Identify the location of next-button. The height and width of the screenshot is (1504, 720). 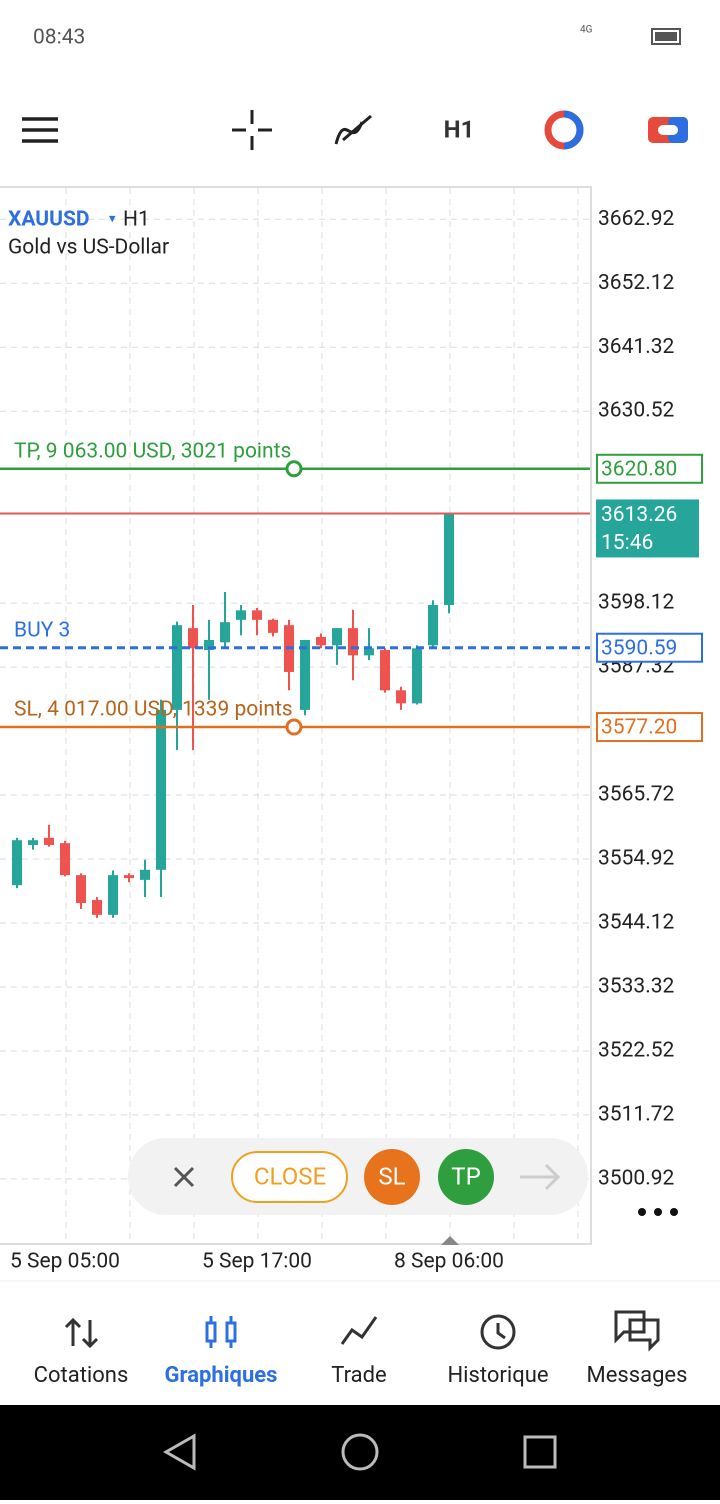
(540, 1177).